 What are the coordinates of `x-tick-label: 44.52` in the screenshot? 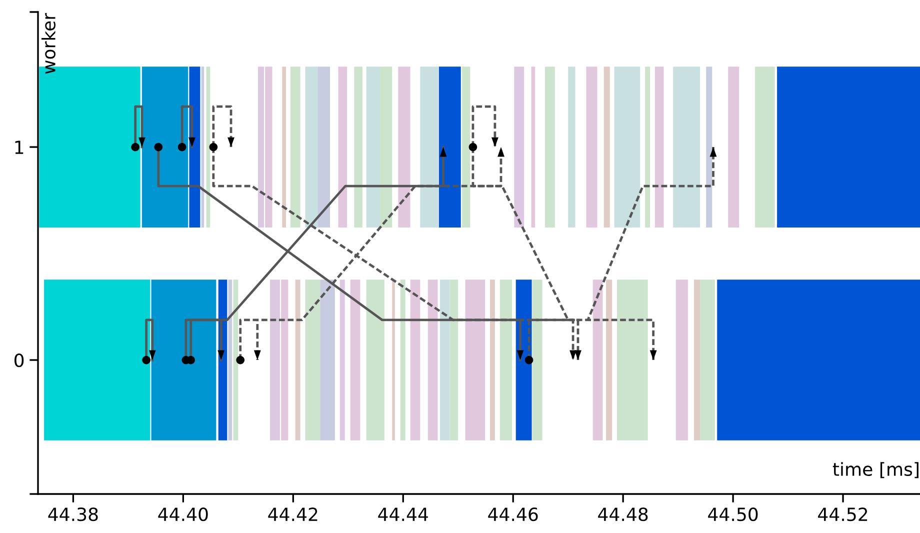 It's located at (843, 515).